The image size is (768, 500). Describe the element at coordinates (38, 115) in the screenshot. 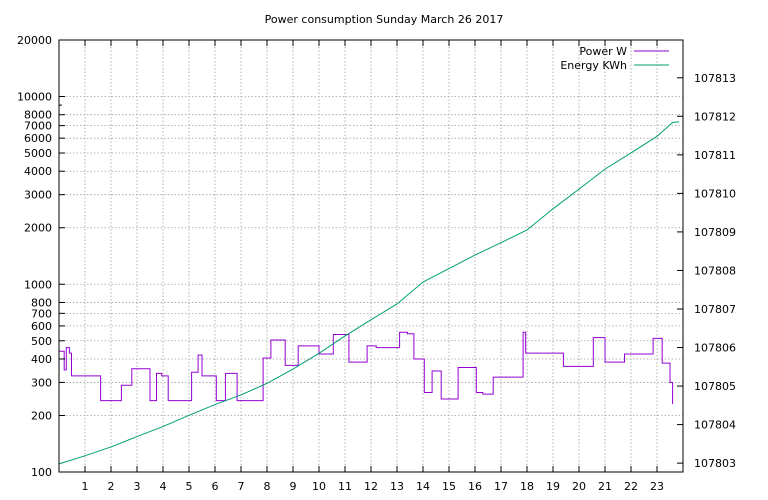

I see `y-left-tick-label: 8000` at that location.